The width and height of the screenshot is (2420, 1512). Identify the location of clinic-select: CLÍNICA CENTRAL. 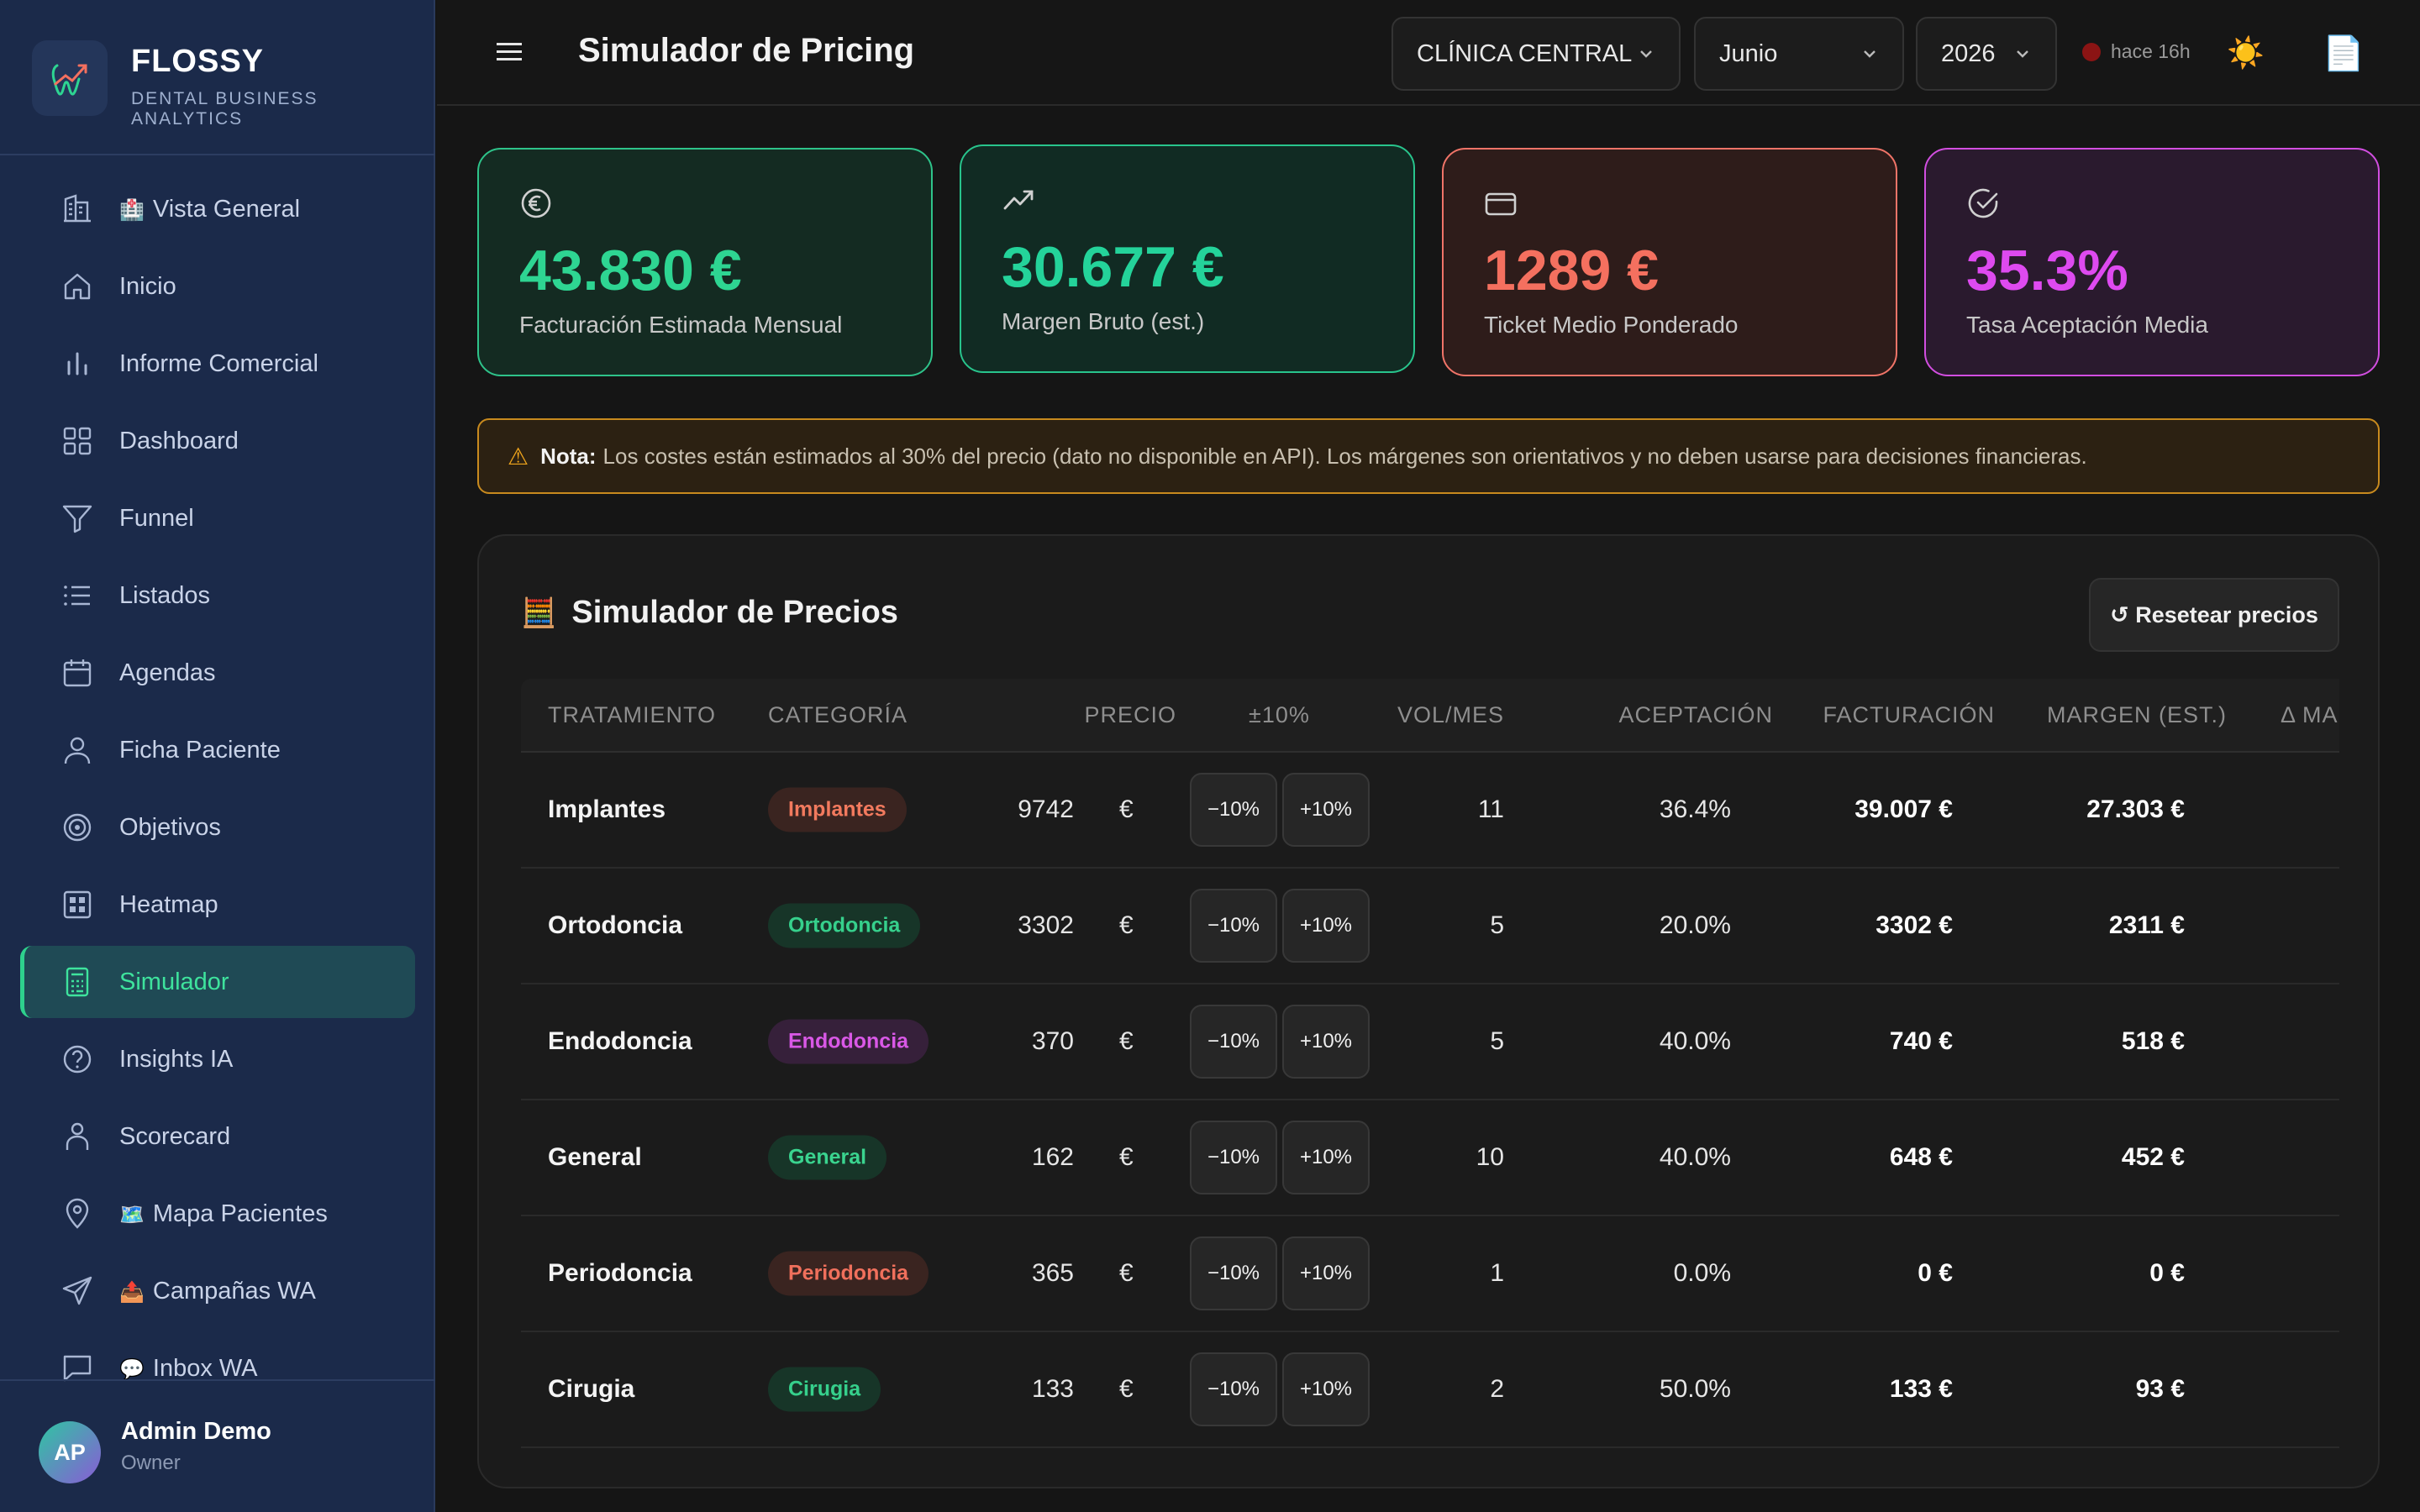
(1536, 54).